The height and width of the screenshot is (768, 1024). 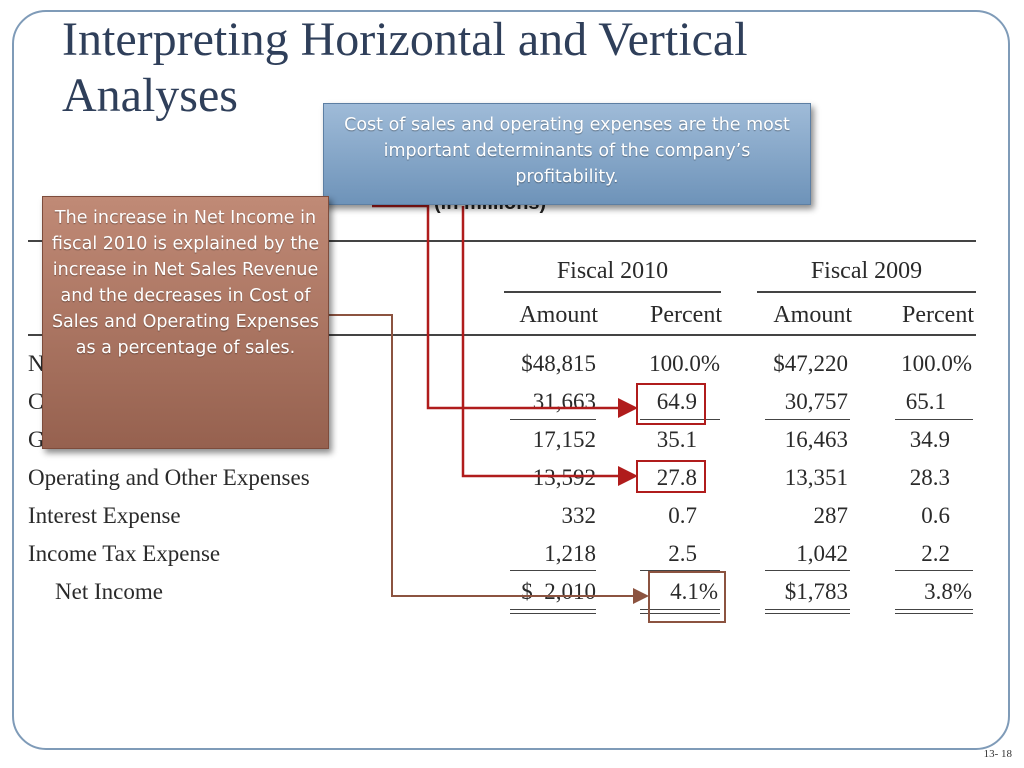 I want to click on cell-amount-2009: $1,783, so click(x=816, y=591).